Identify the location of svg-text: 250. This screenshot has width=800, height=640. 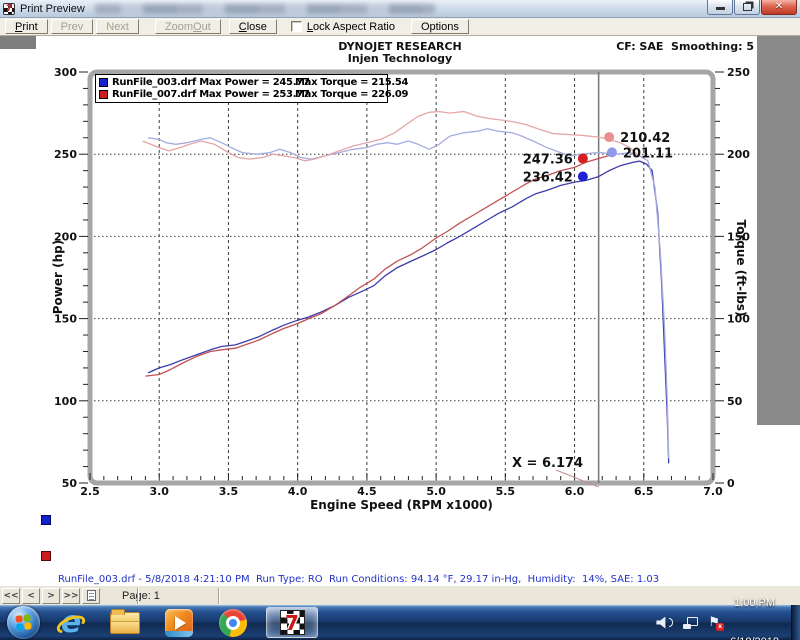
(65, 154).